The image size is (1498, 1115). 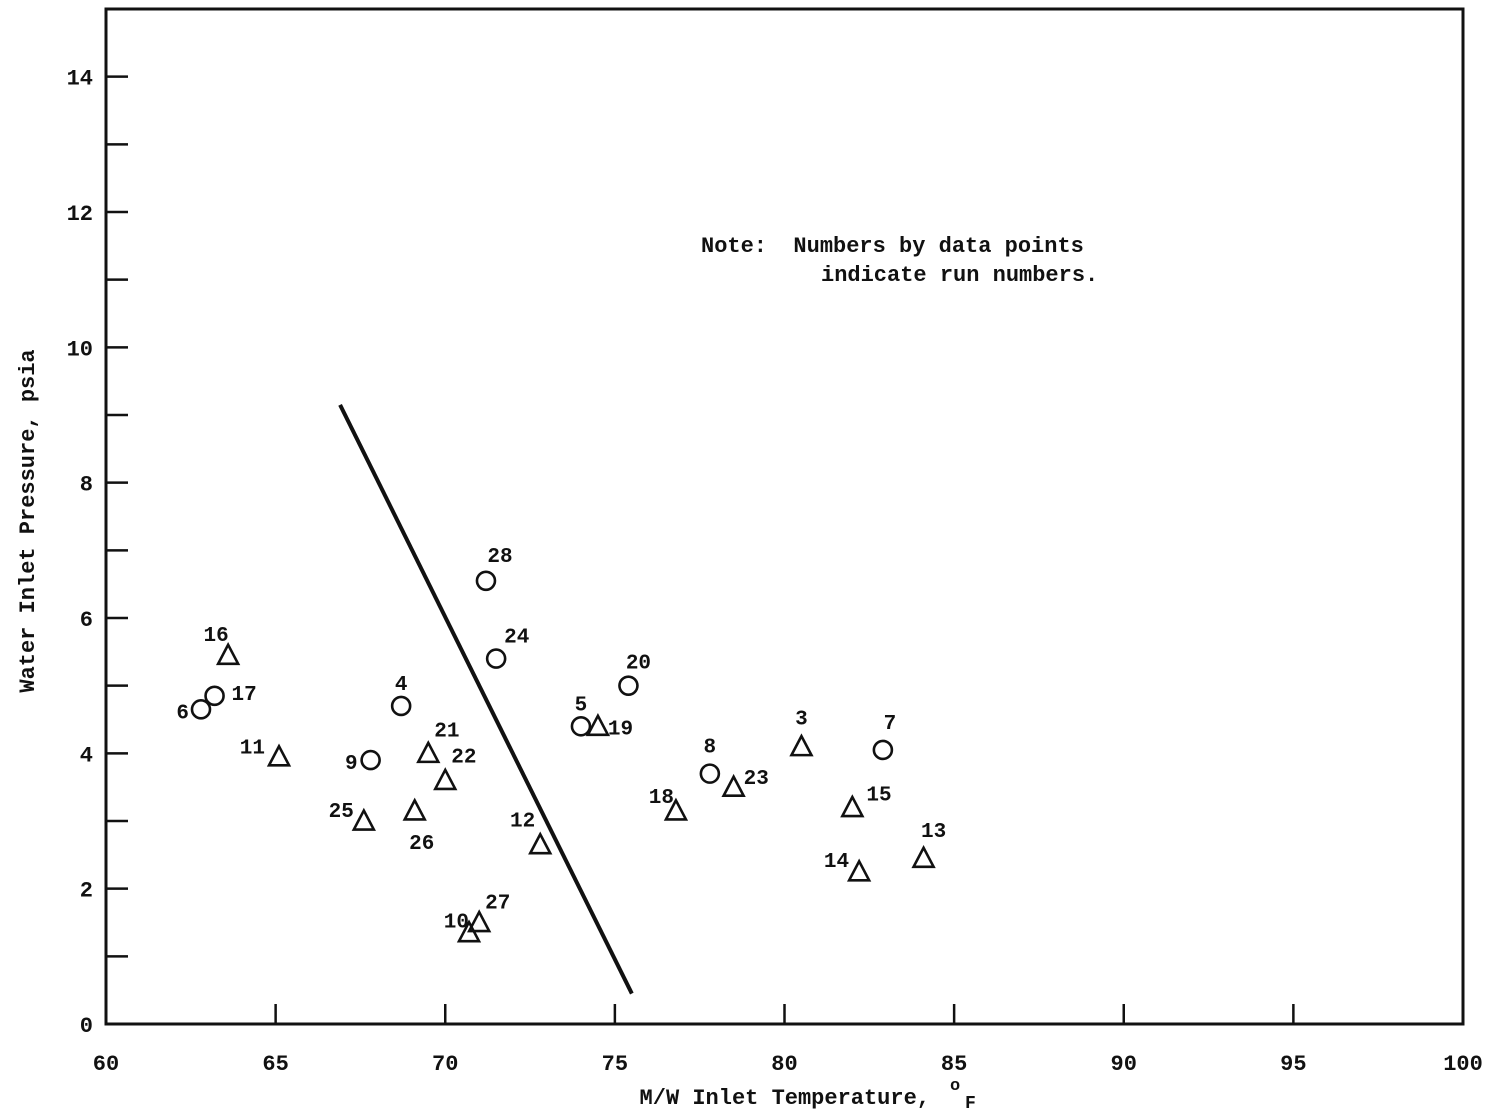 What do you see at coordinates (836, 862) in the screenshot?
I see `run-number-label: 14` at bounding box center [836, 862].